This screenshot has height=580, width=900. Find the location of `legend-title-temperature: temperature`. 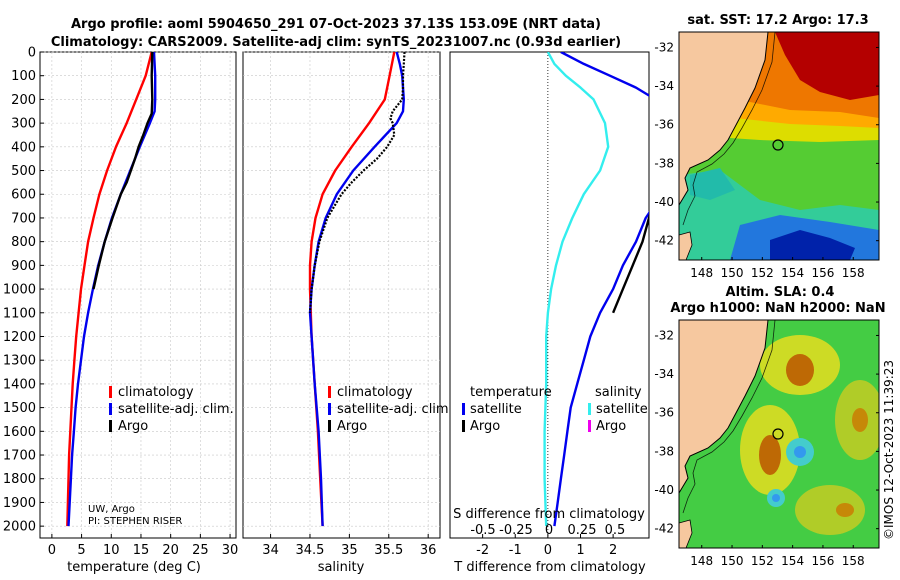

legend-title-temperature: temperature is located at coordinates (511, 392).